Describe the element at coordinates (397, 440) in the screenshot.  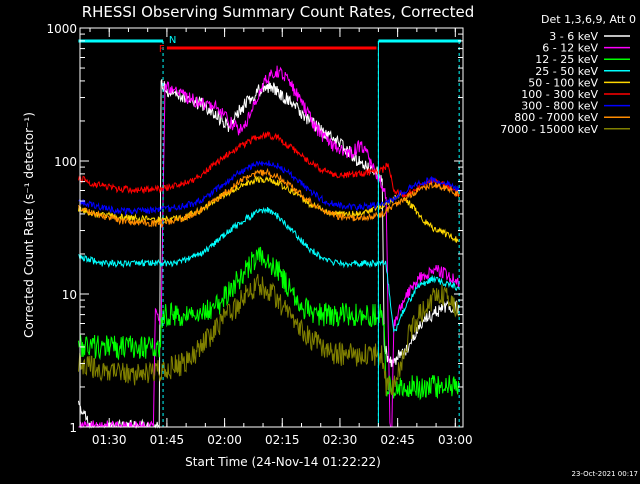
I see `x-tick-label-6: 02:45` at that location.